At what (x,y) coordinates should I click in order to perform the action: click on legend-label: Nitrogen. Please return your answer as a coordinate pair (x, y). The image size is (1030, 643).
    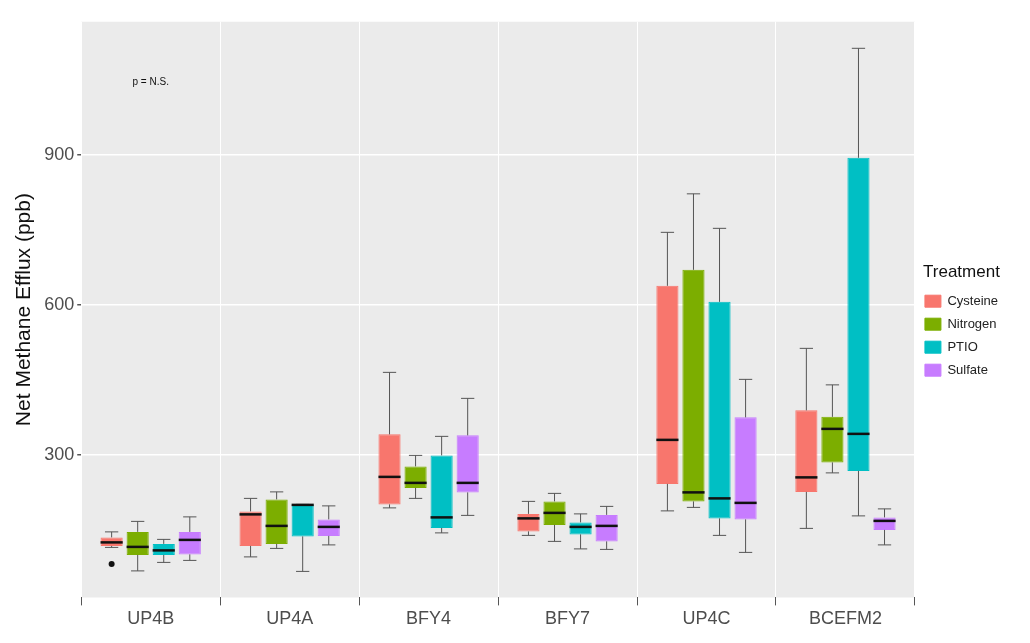
    Looking at the image, I should click on (972, 323).